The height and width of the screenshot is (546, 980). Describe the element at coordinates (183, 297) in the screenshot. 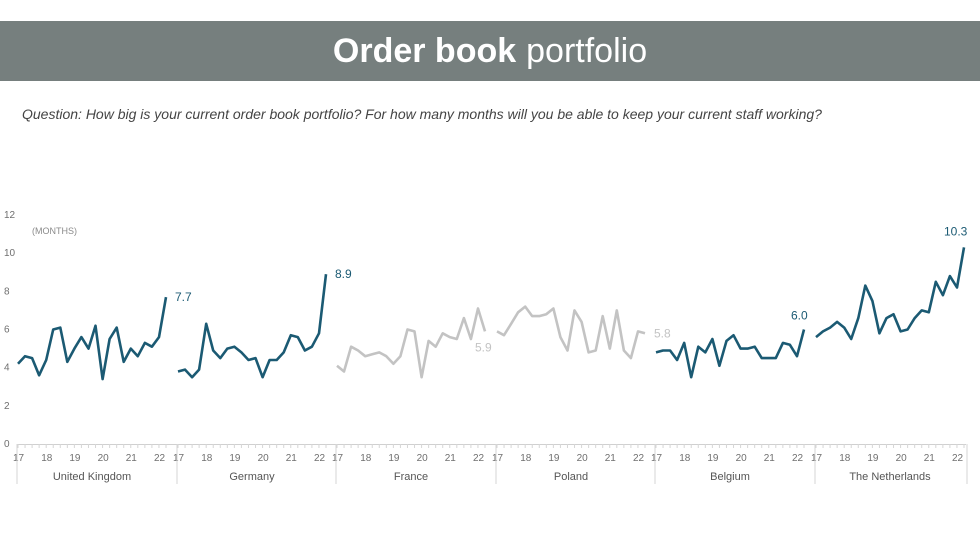

I see `end-value-label: 7.7` at that location.